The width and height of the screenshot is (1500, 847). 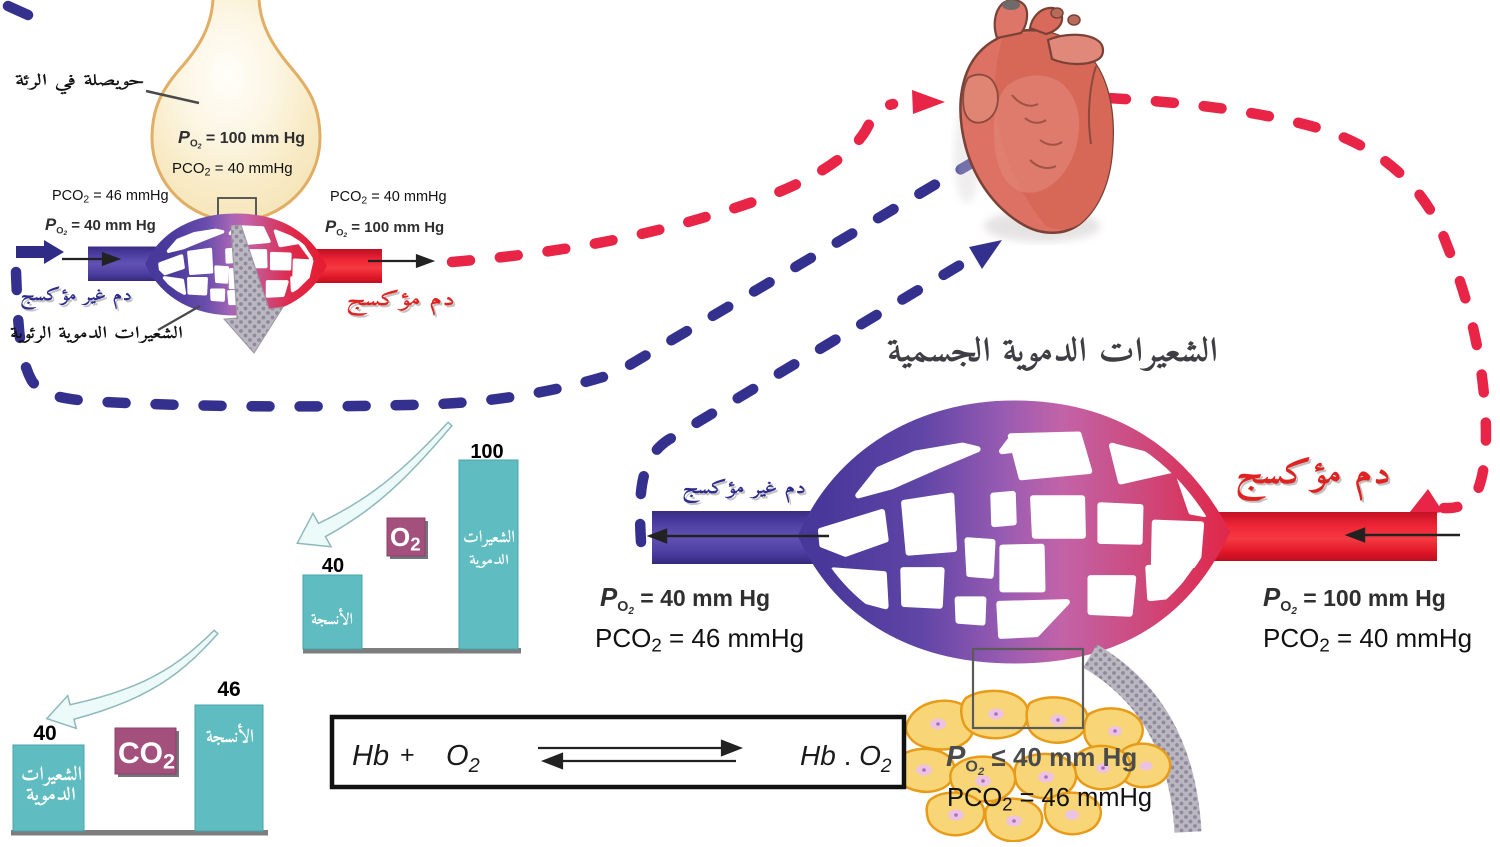 What do you see at coordinates (228, 689) in the screenshot?
I see `svg-text: 46` at bounding box center [228, 689].